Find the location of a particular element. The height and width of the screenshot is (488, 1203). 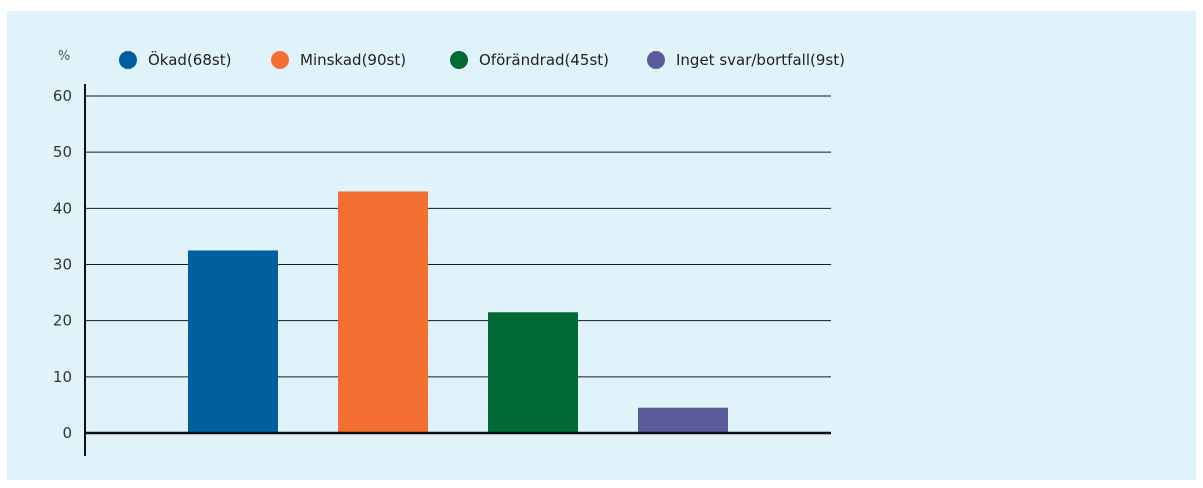

y-tick-label-60: 60 is located at coordinates (62, 96).